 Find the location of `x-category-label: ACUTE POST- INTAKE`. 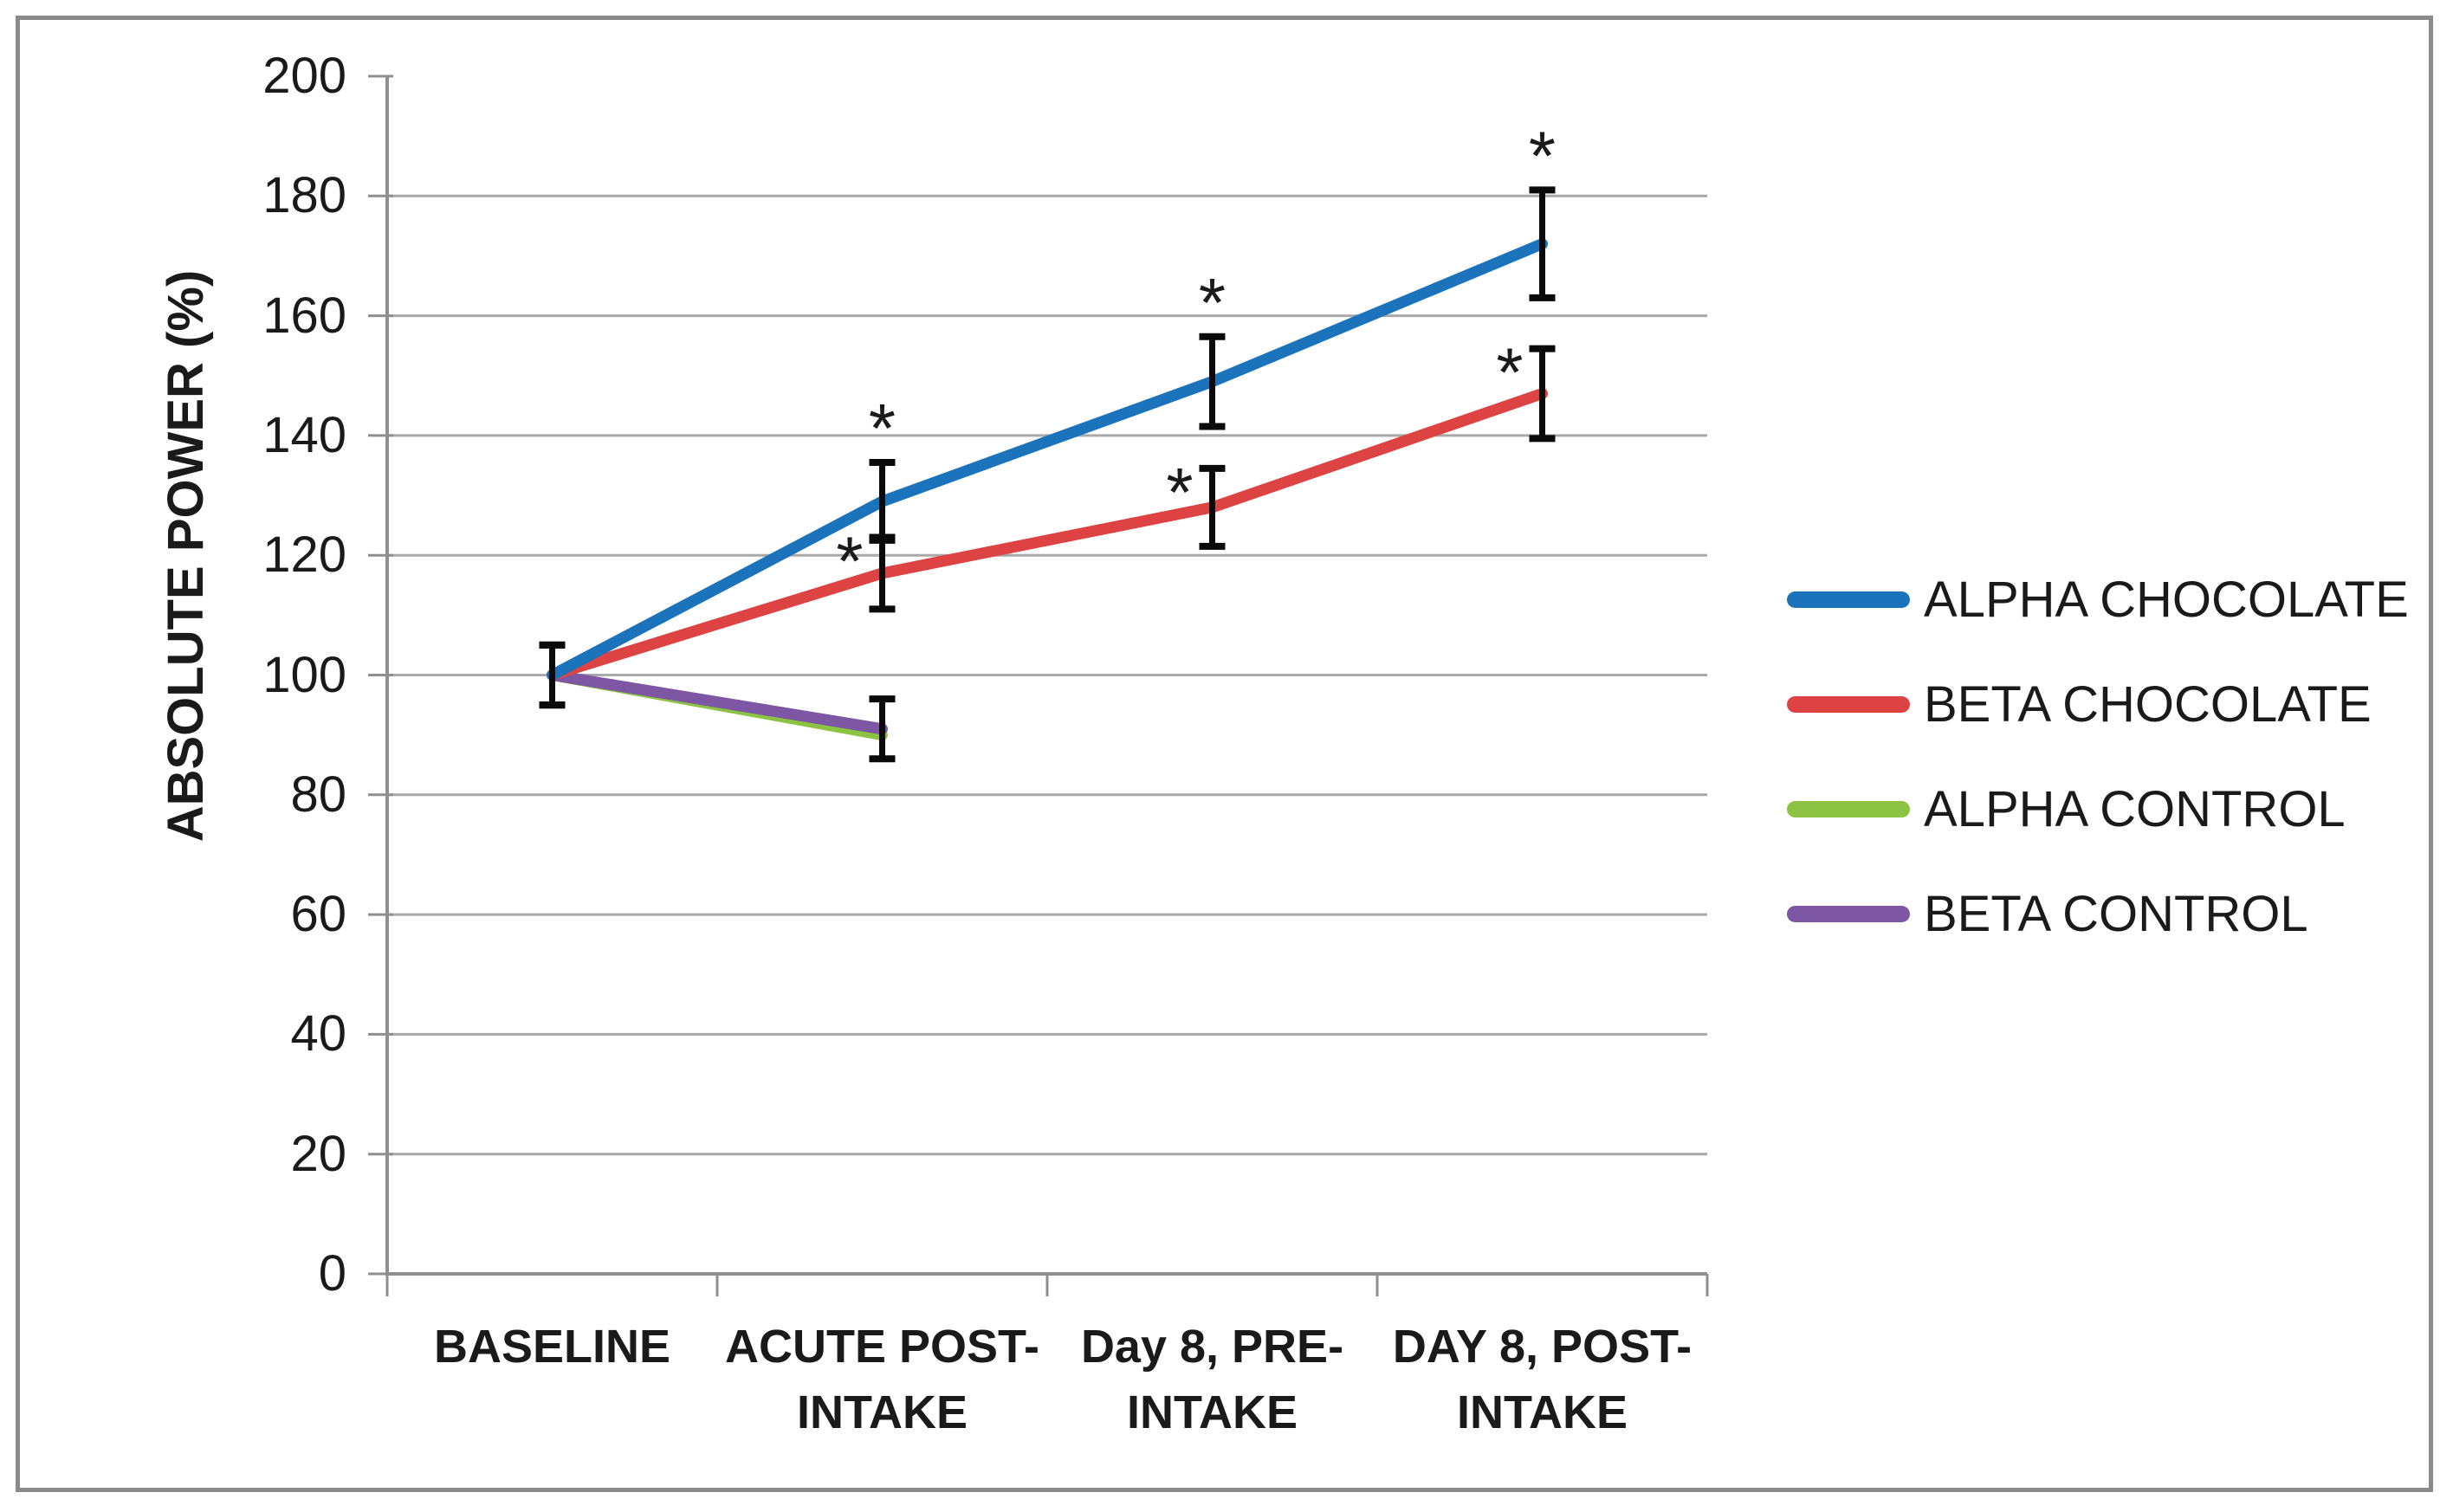

x-category-label: ACUTE POST- INTAKE is located at coordinates (882, 1379).